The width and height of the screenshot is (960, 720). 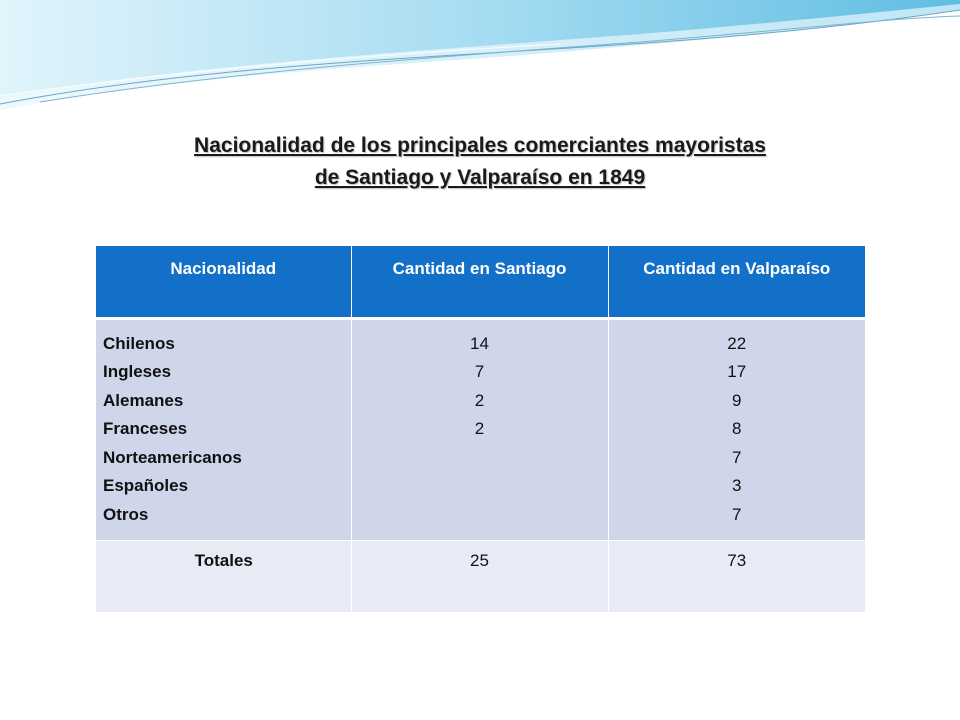 What do you see at coordinates (737, 371) in the screenshot?
I see `list-item: 17` at bounding box center [737, 371].